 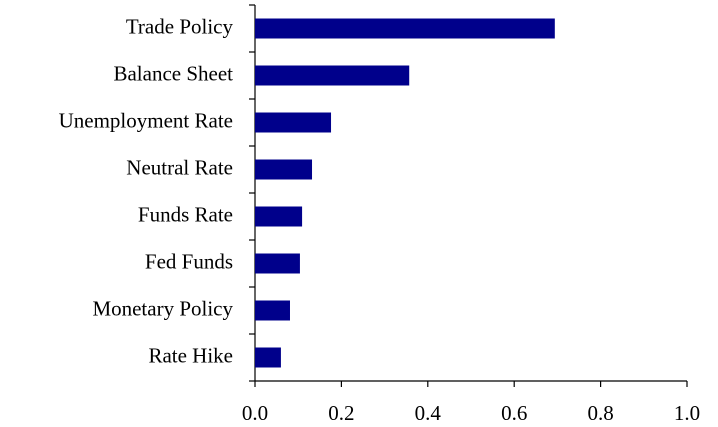 I want to click on y-tick-label: Monetary Policy, so click(x=162, y=308).